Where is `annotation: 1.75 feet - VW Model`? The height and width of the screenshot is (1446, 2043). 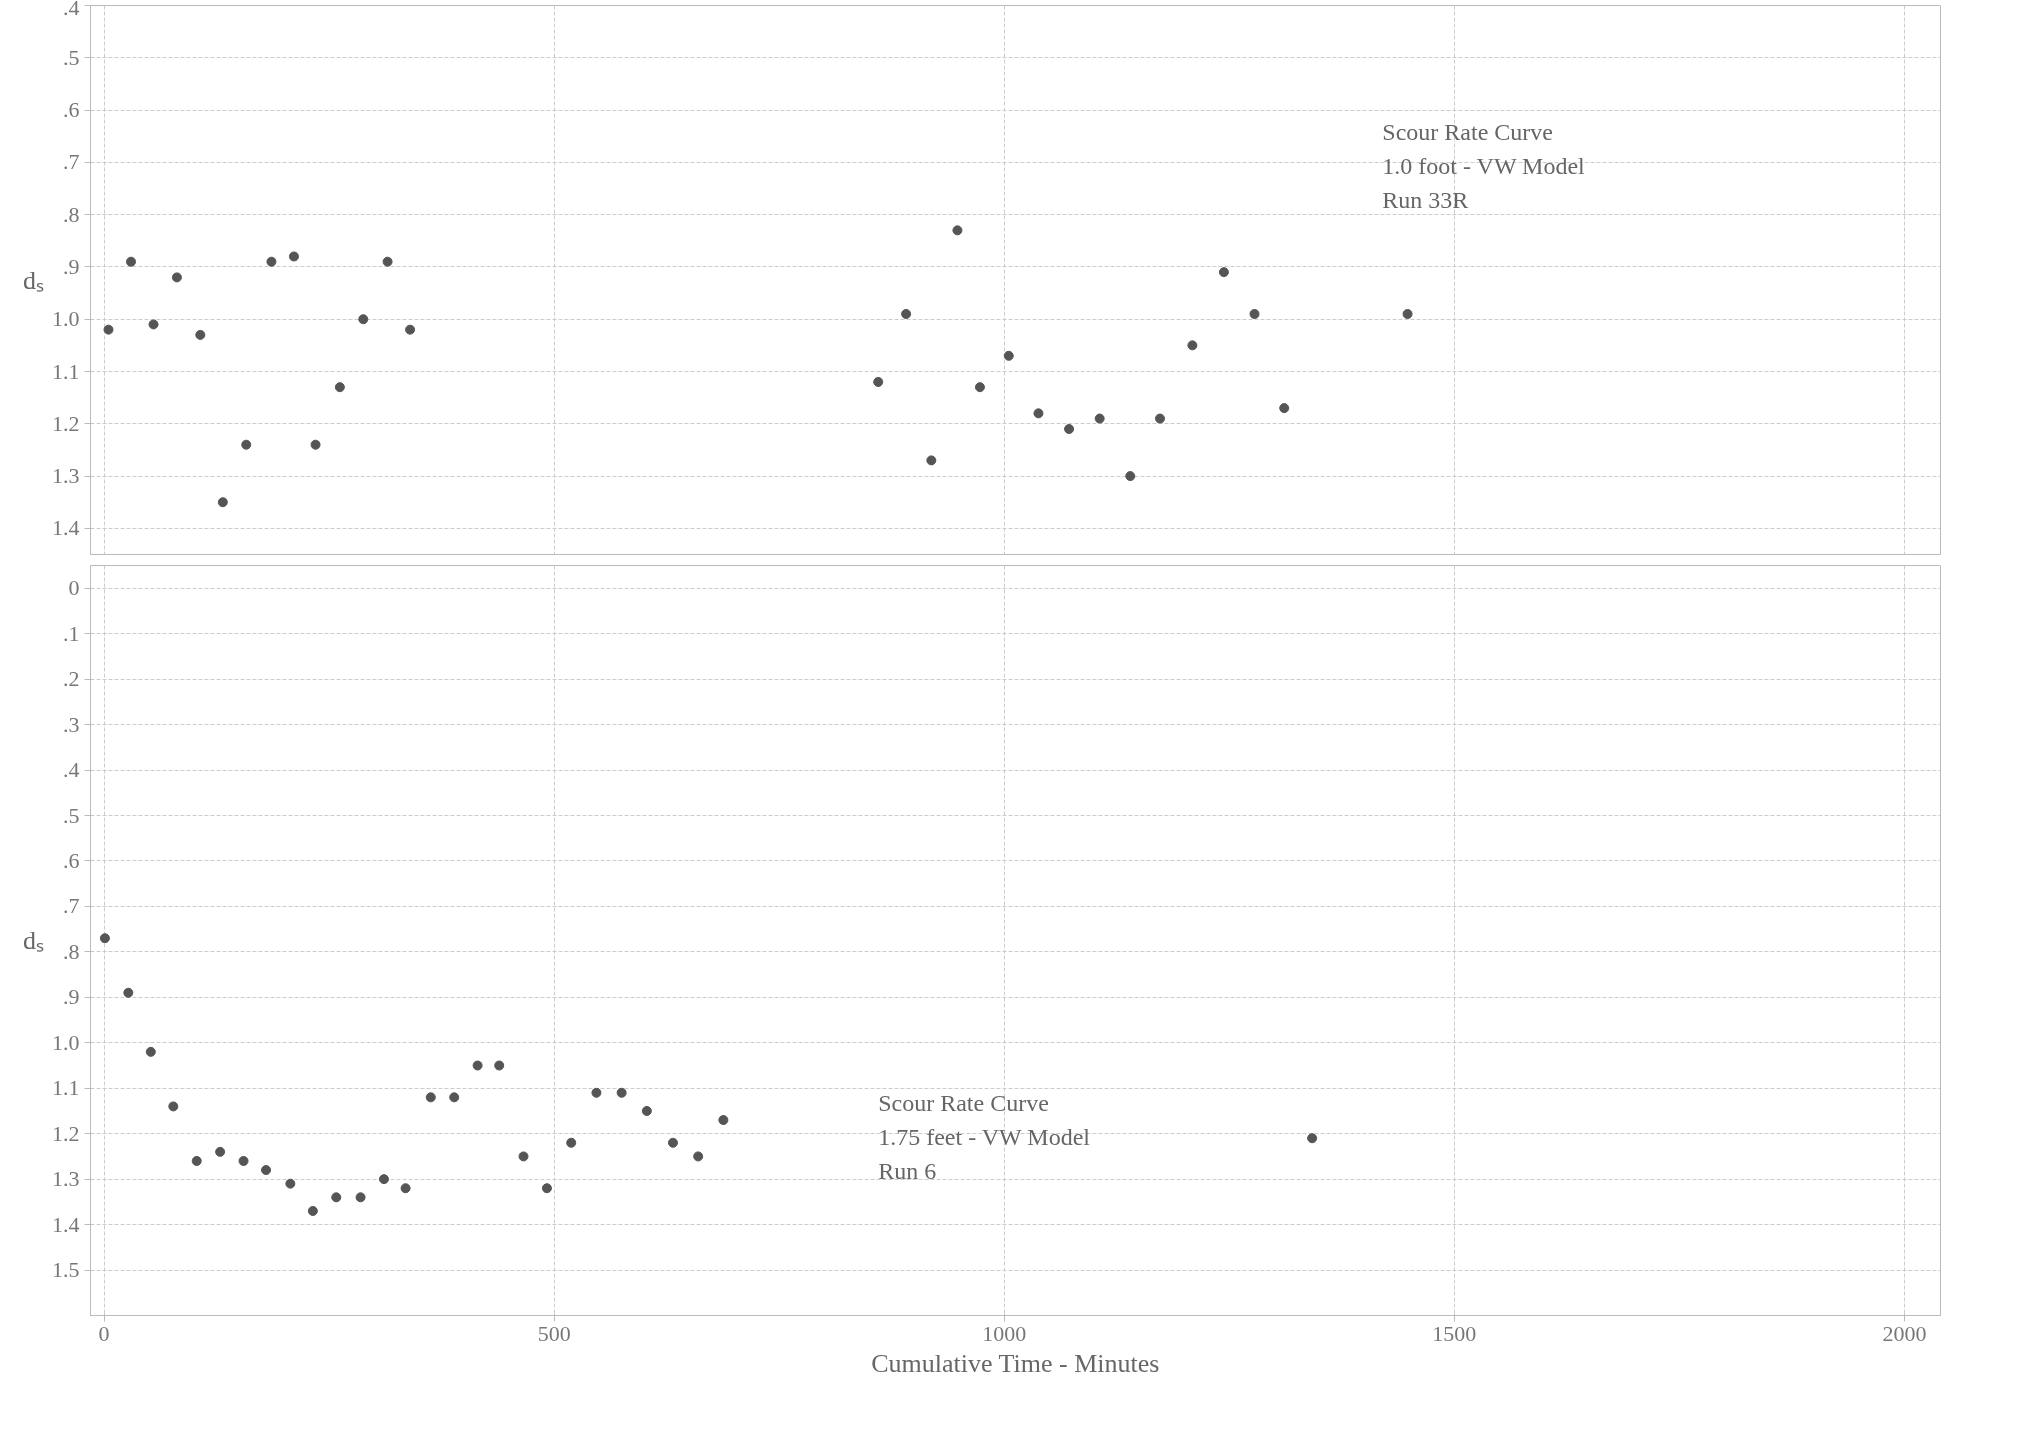 annotation: 1.75 feet - VW Model is located at coordinates (984, 1136).